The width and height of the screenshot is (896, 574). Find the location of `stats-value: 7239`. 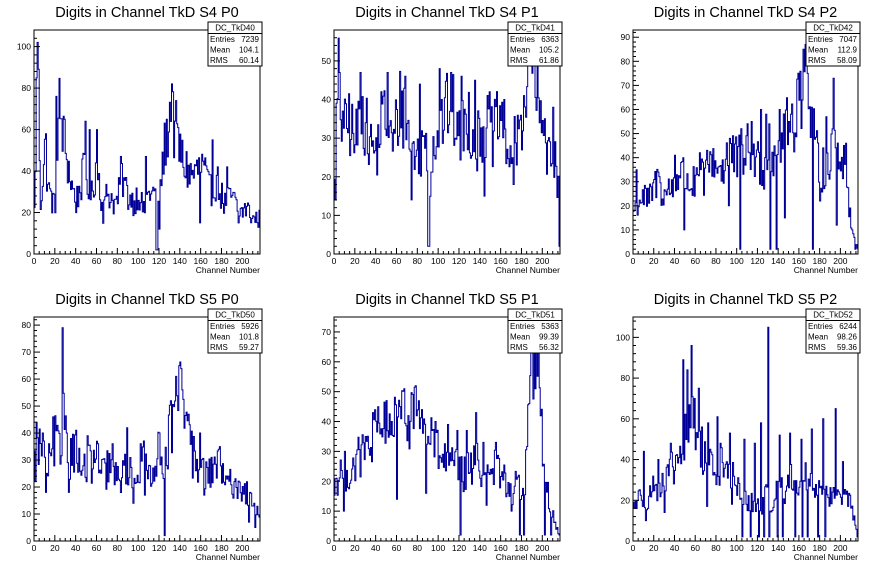

stats-value: 7239 is located at coordinates (250, 39).